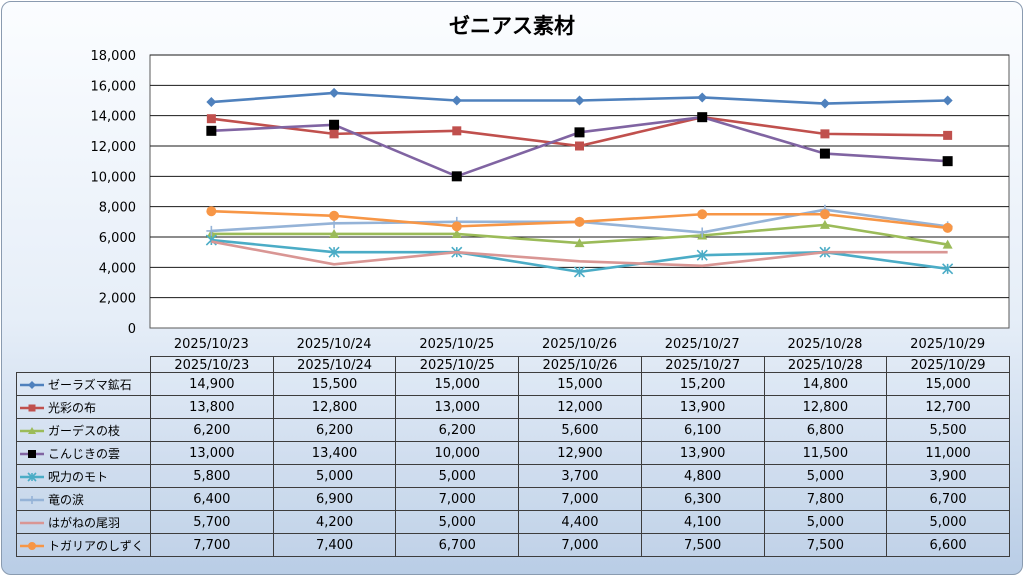 This screenshot has width=1024, height=576. What do you see at coordinates (212, 453) in the screenshot?
I see `table-cell: 13,000` at bounding box center [212, 453].